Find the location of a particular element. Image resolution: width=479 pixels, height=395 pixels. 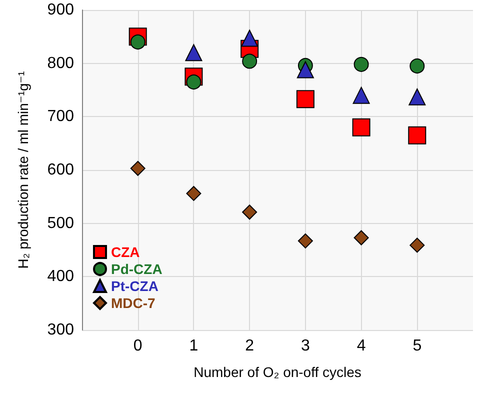

x-tick-label: 4 is located at coordinates (361, 346).